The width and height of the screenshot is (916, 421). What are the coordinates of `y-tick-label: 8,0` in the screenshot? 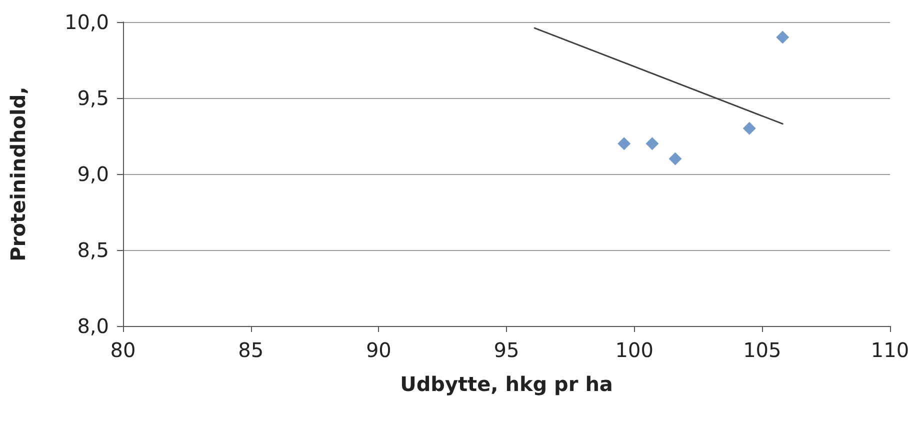 It's located at (93, 326).